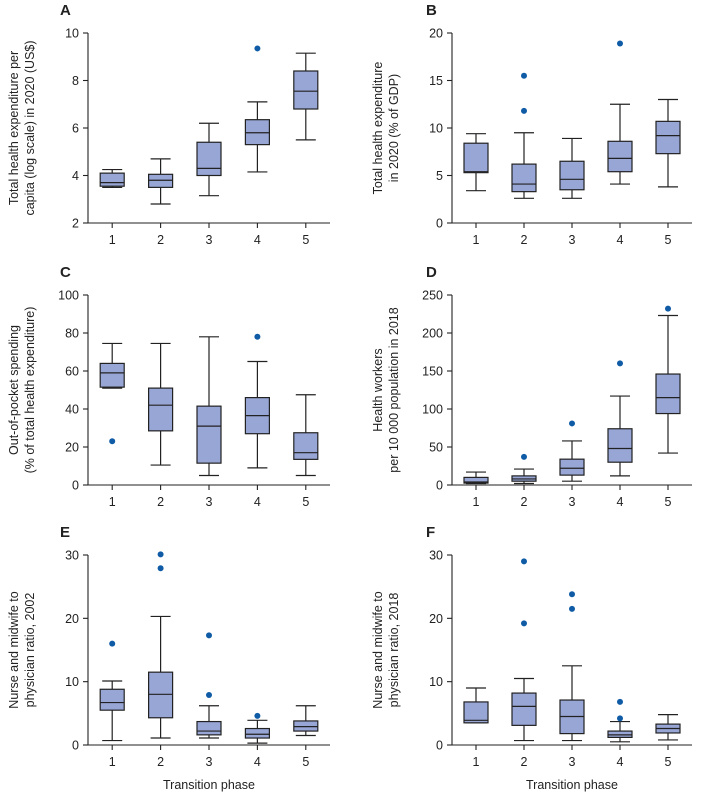 The width and height of the screenshot is (716, 795). What do you see at coordinates (378, 128) in the screenshot?
I see `y-axis-title-line: Total health expenditure` at bounding box center [378, 128].